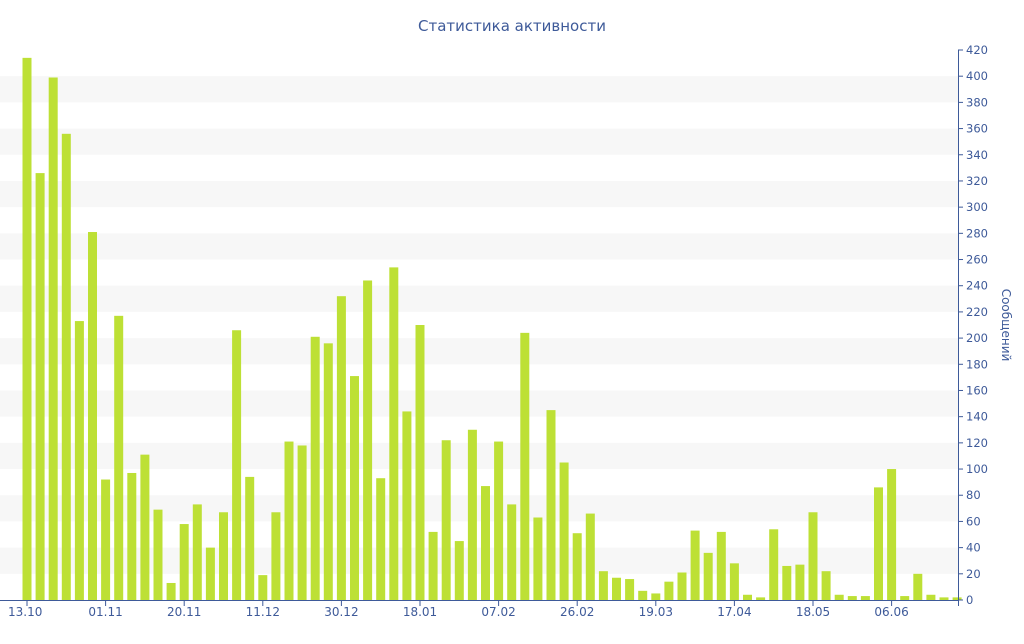  Describe the element at coordinates (973, 574) in the screenshot. I see `y-tick-label: 20` at that location.